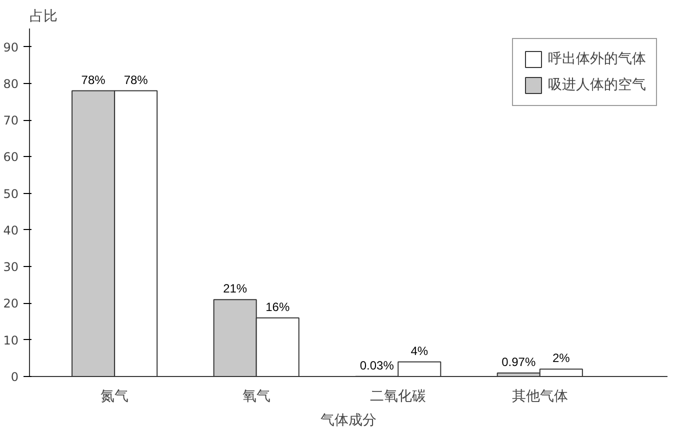 The image size is (682, 437). What do you see at coordinates (597, 59) in the screenshot?
I see `legend-label: 呼出体外的气体` at bounding box center [597, 59].